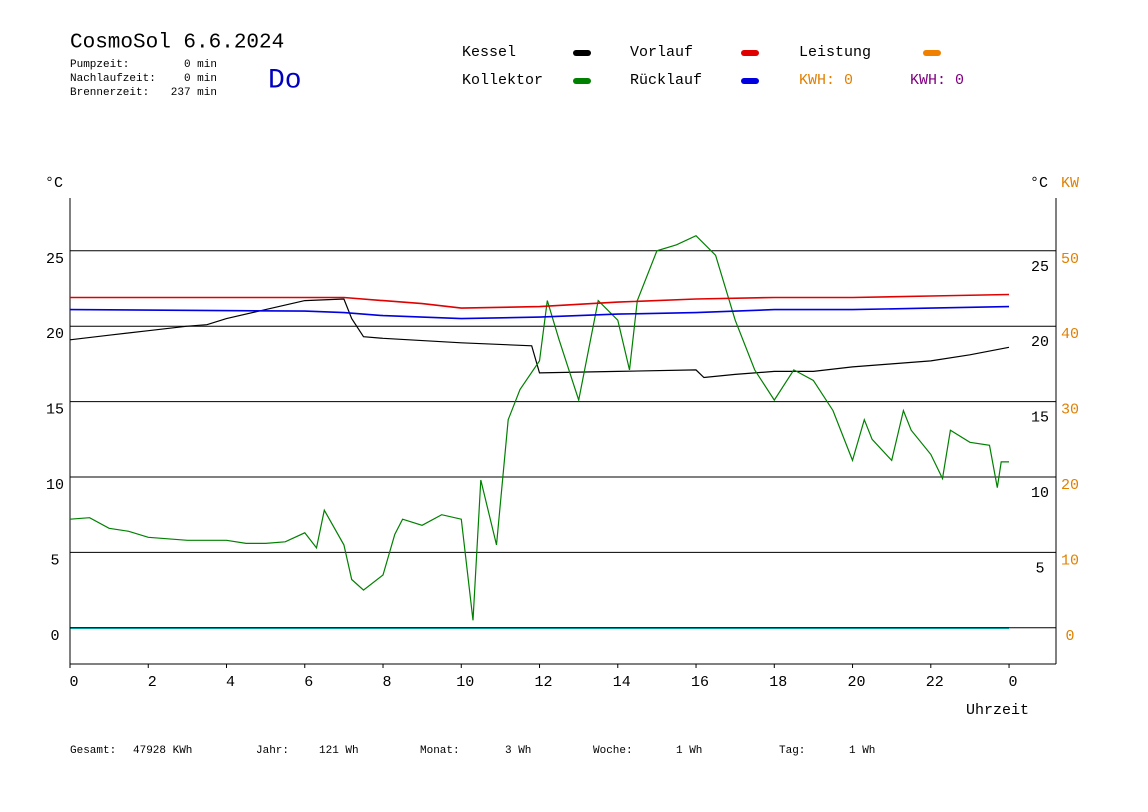 The width and height of the screenshot is (1148, 812). I want to click on legend-label: Vorlauf, so click(661, 52).